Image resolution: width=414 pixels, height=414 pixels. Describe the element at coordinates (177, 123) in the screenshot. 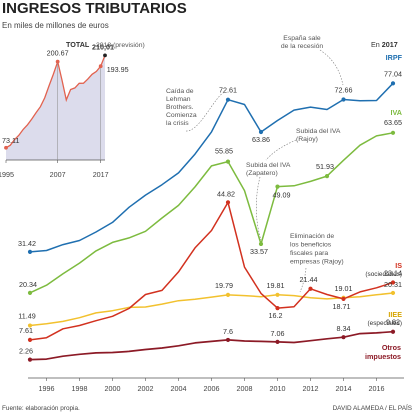

I see `annotation-lehman: la crisis` at that location.